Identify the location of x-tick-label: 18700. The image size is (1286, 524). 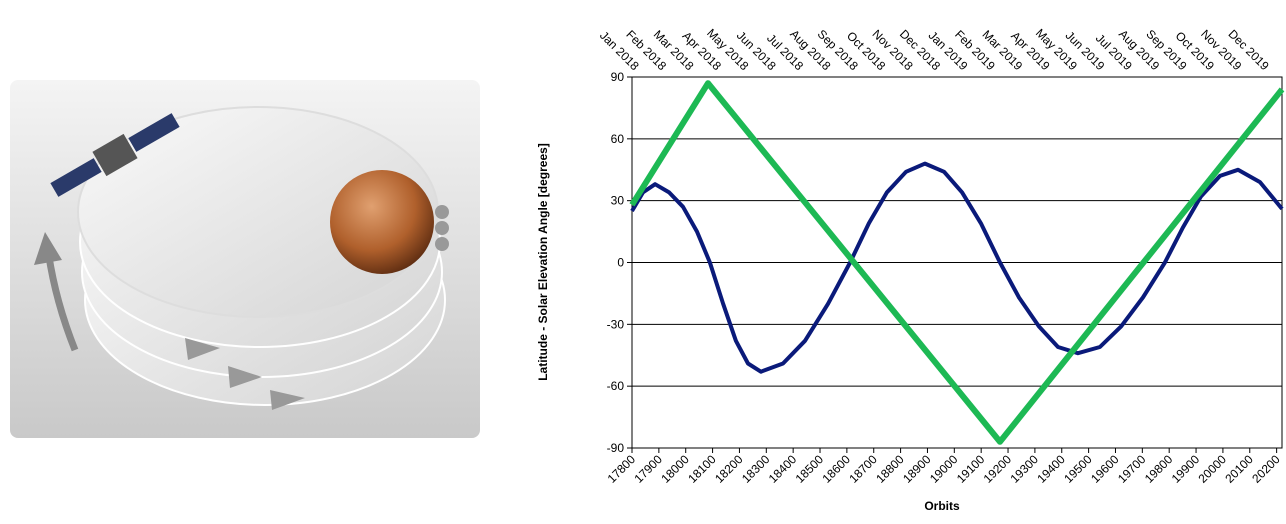
(863, 469).